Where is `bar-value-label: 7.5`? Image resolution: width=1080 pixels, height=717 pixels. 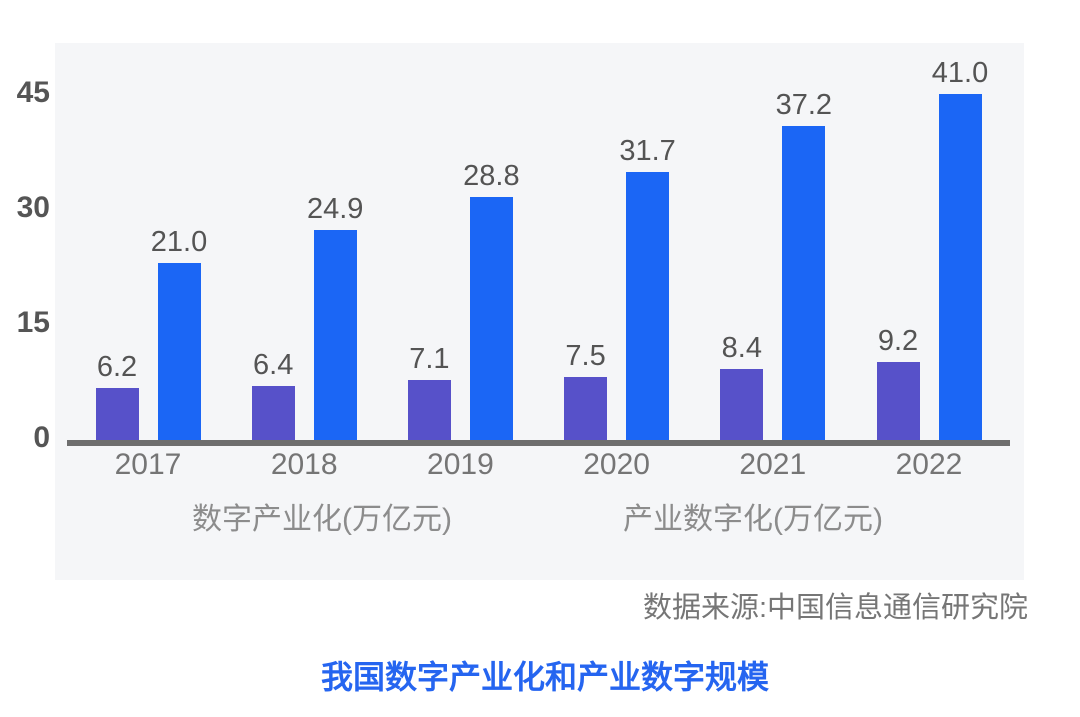 bar-value-label: 7.5 is located at coordinates (585, 356).